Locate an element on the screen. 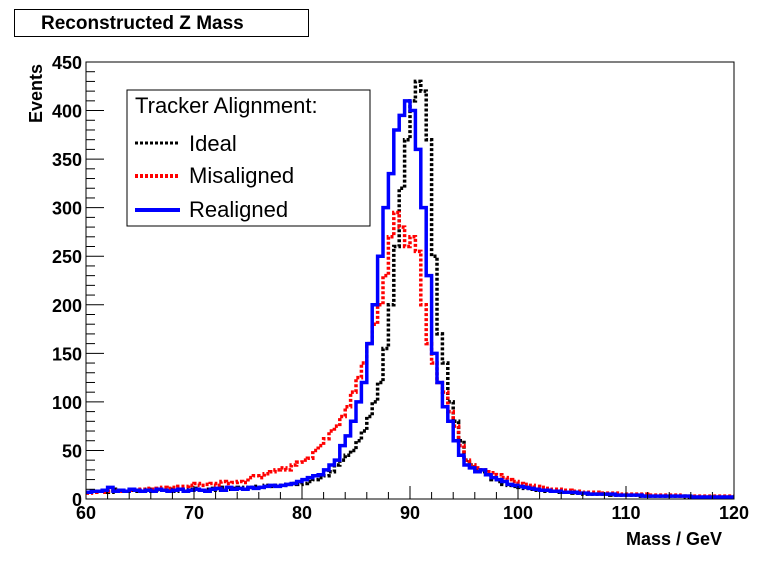 Image resolution: width=771 pixels, height=563 pixels. x-tick-label: 90 is located at coordinates (410, 513).